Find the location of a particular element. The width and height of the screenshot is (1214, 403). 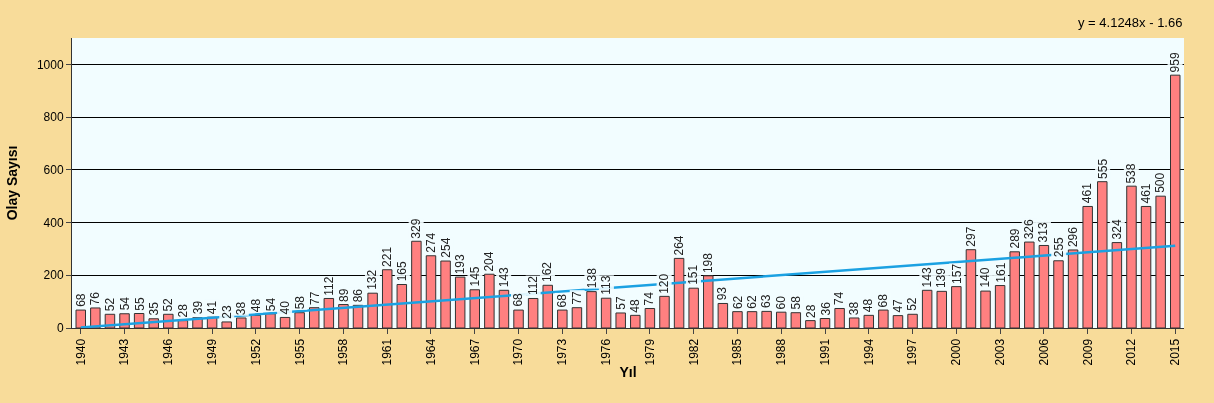

x-tick-label: 1955 is located at coordinates (299, 352).